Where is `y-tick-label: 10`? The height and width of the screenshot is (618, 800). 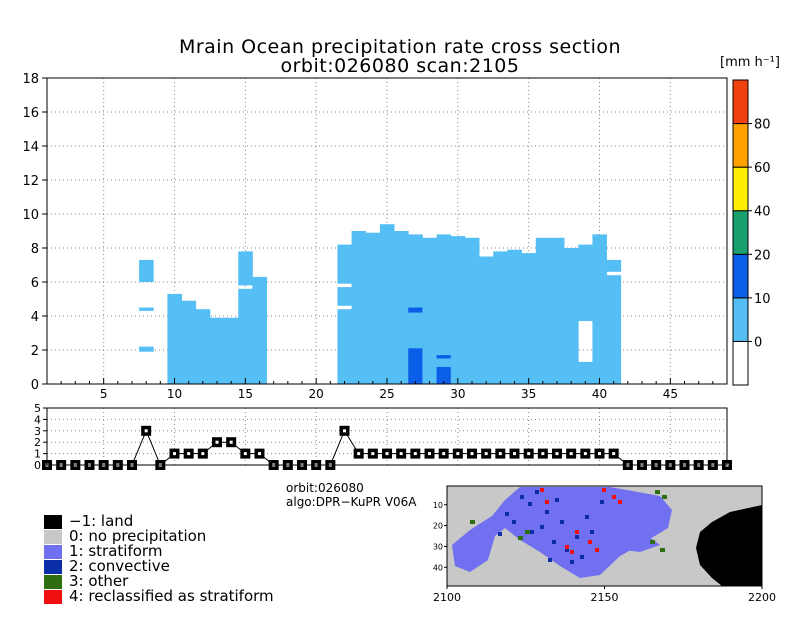 y-tick-label: 10 is located at coordinates (30, 215).